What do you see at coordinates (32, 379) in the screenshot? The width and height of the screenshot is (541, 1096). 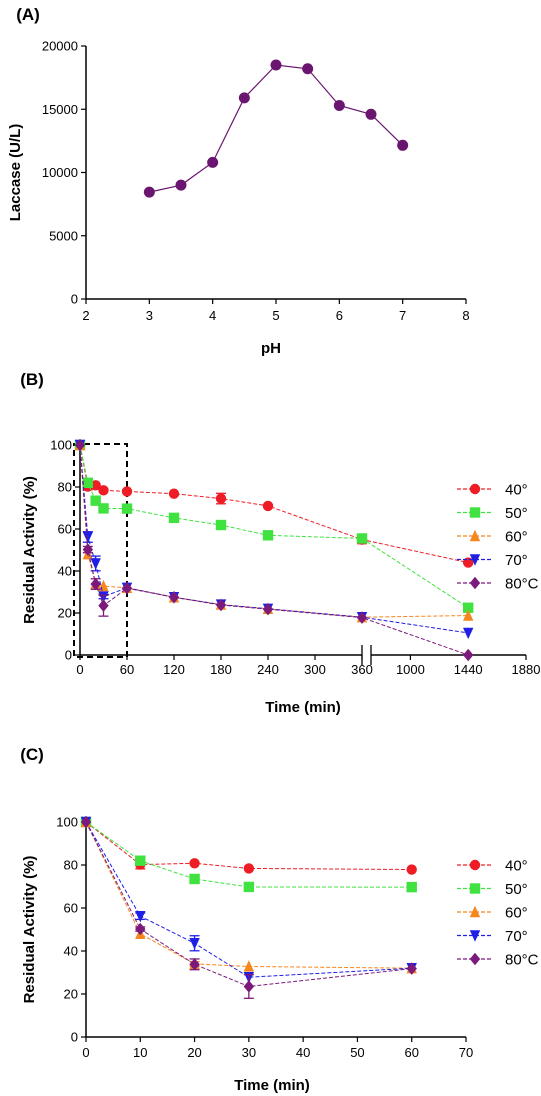 I see `panel-label-b: (B)` at bounding box center [32, 379].